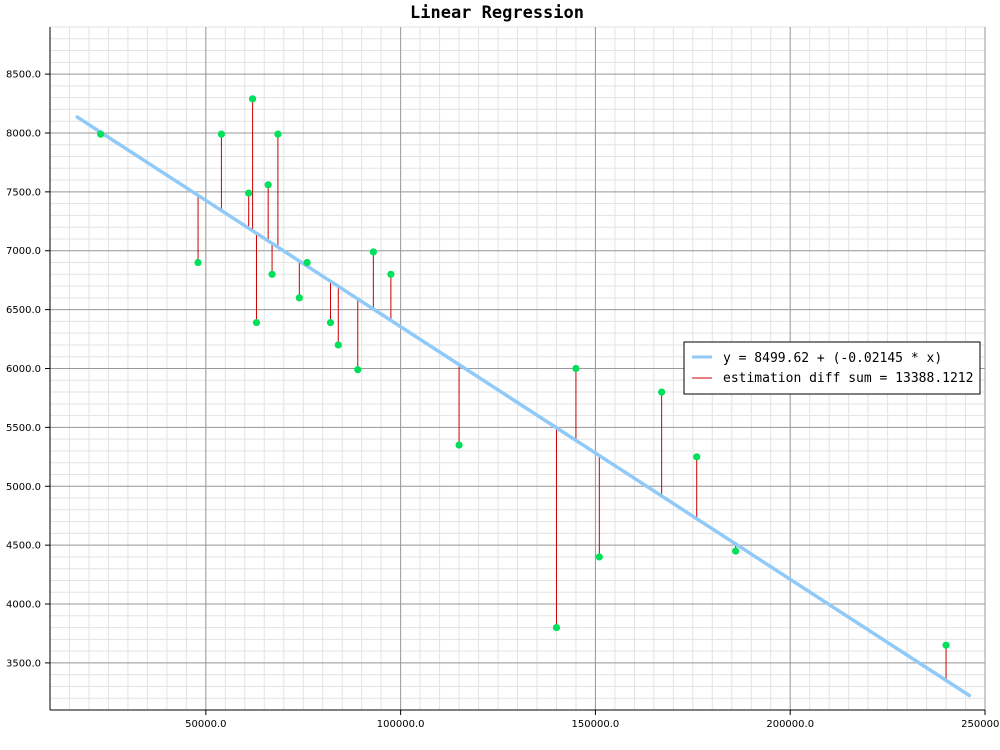 This screenshot has height=750, width=1000. What do you see at coordinates (23, 133) in the screenshot?
I see `y-tick-label: 8000.0` at bounding box center [23, 133].